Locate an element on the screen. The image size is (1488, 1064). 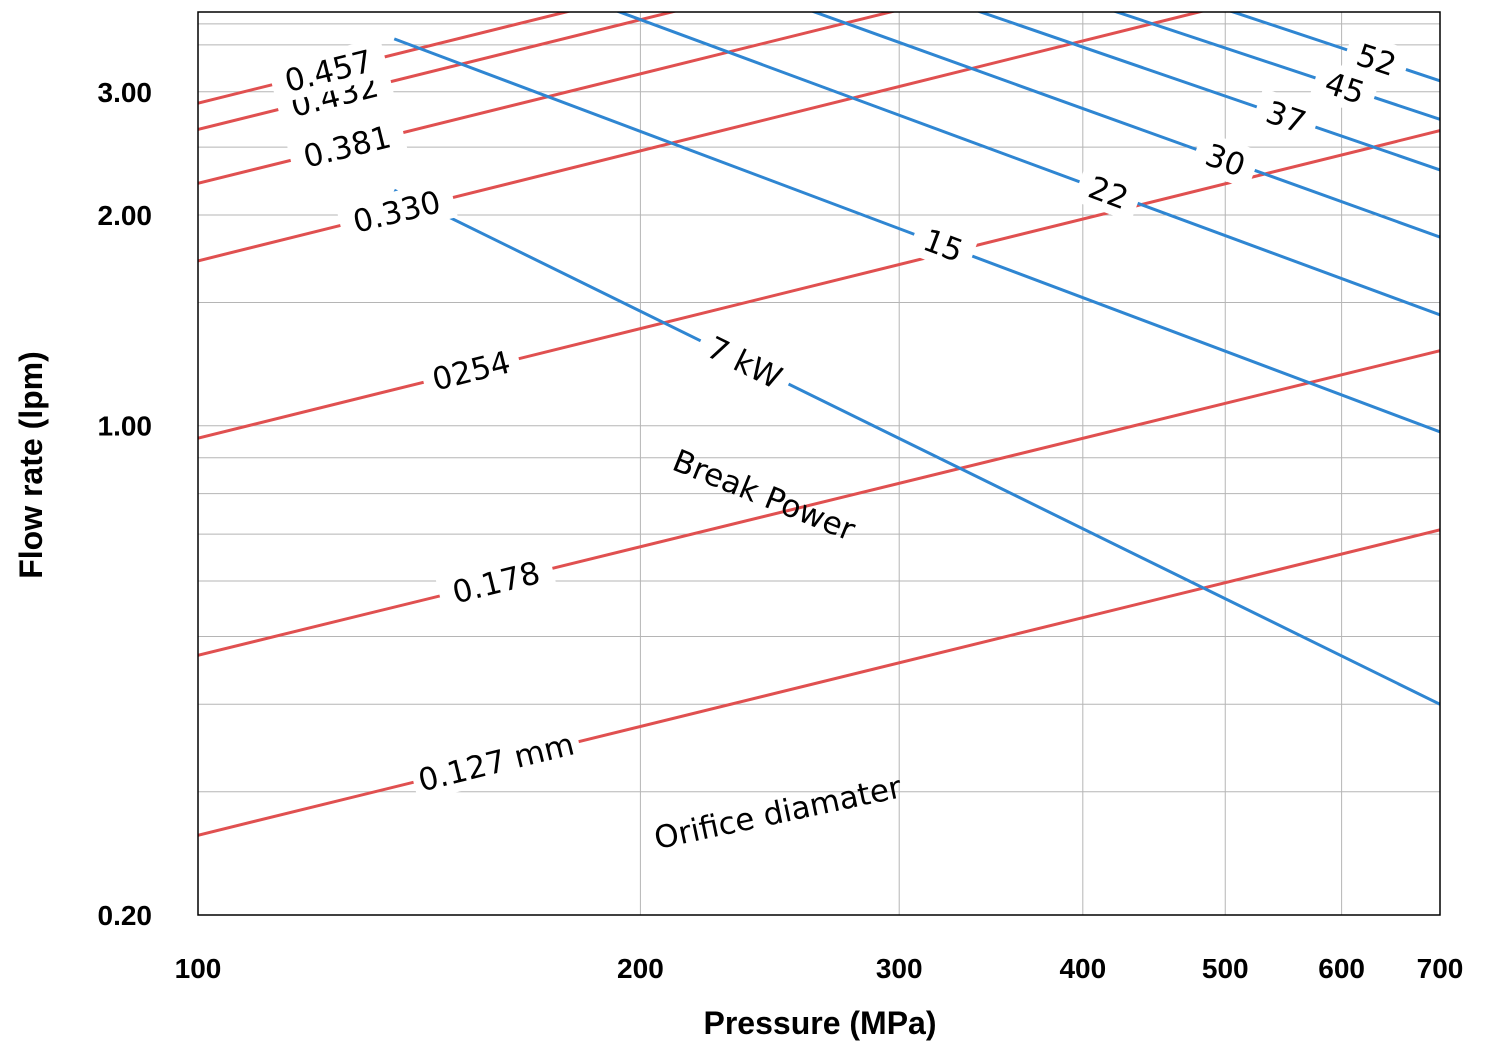
power-curve-label: 37 is located at coordinates (1286, 117).